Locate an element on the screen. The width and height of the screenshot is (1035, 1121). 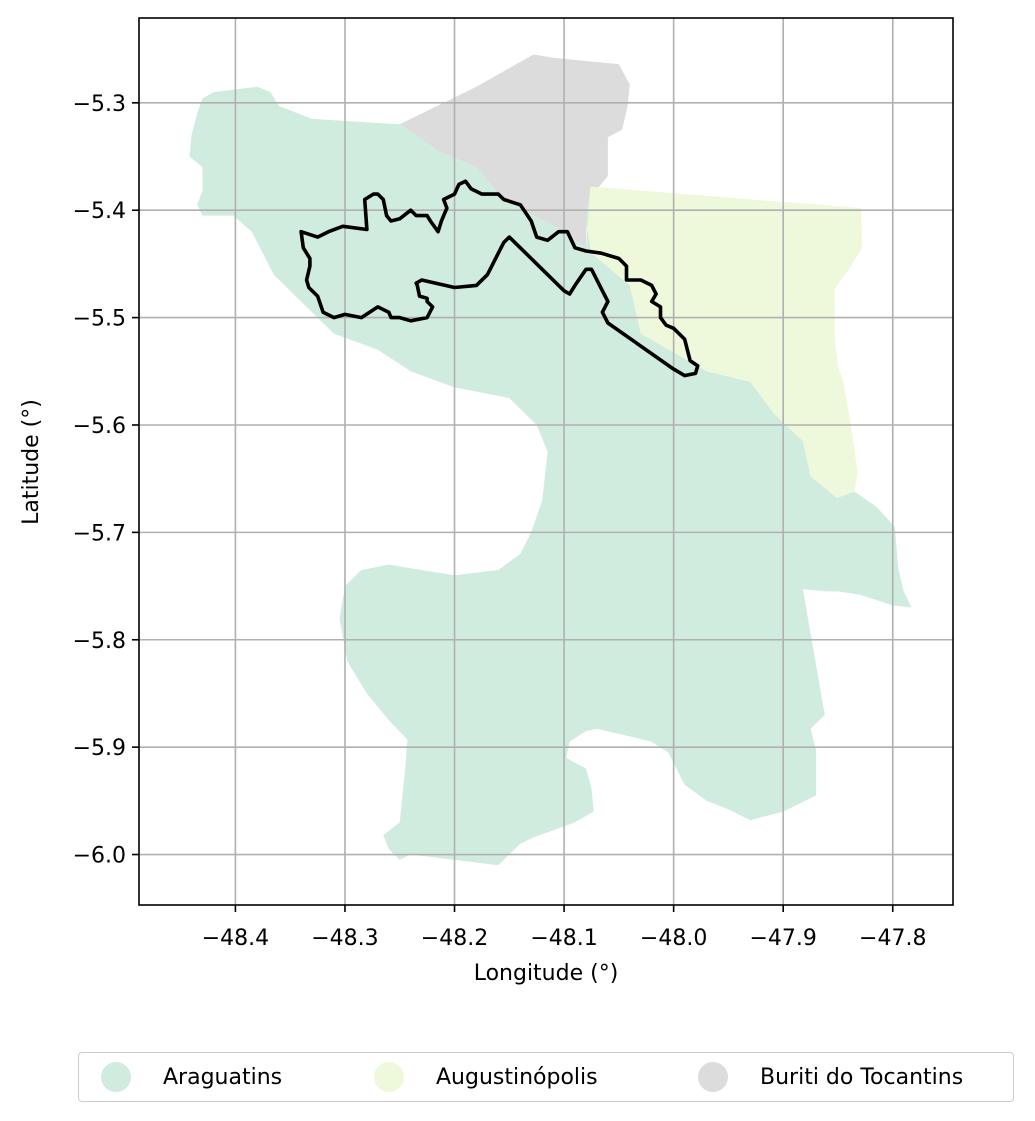
legend-item-augustinopolis: Augustinópolis is located at coordinates (486, 1077).